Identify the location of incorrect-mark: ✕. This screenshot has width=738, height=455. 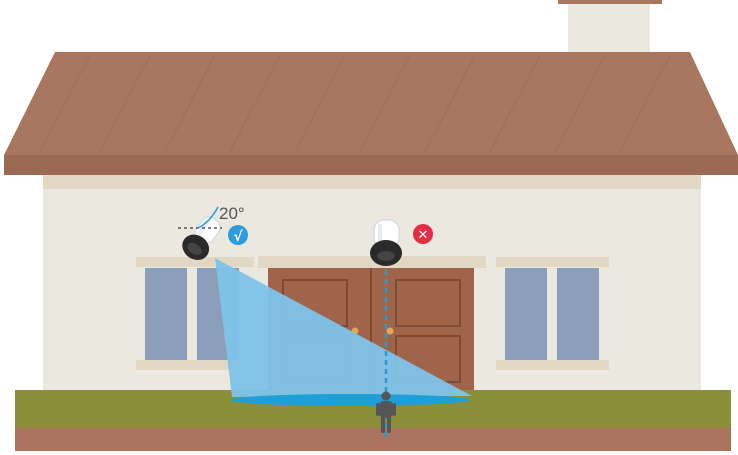
(423, 235).